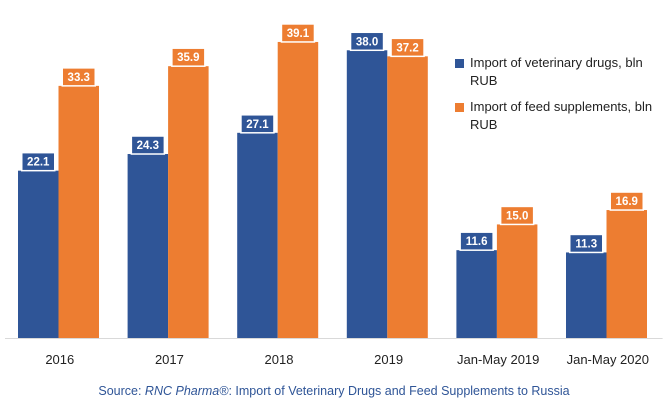 This screenshot has width=668, height=408. What do you see at coordinates (121, 391) in the screenshot?
I see `source-prefix: Source:` at bounding box center [121, 391].